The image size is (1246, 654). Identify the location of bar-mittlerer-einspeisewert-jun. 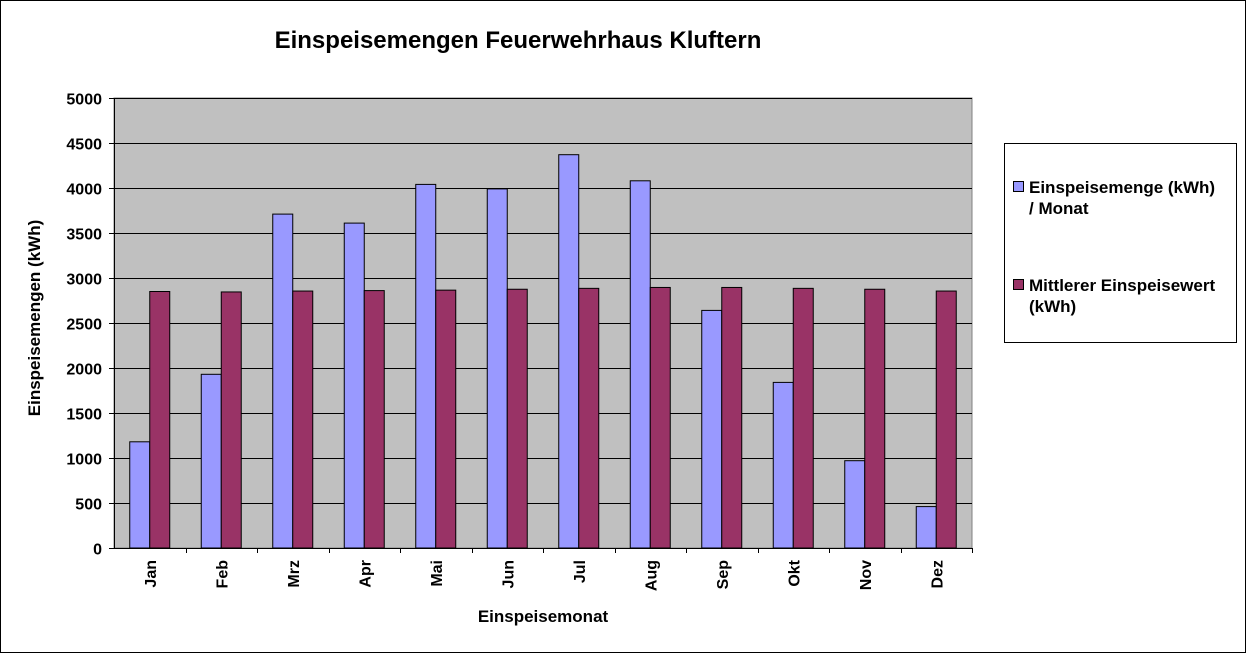
(517, 418).